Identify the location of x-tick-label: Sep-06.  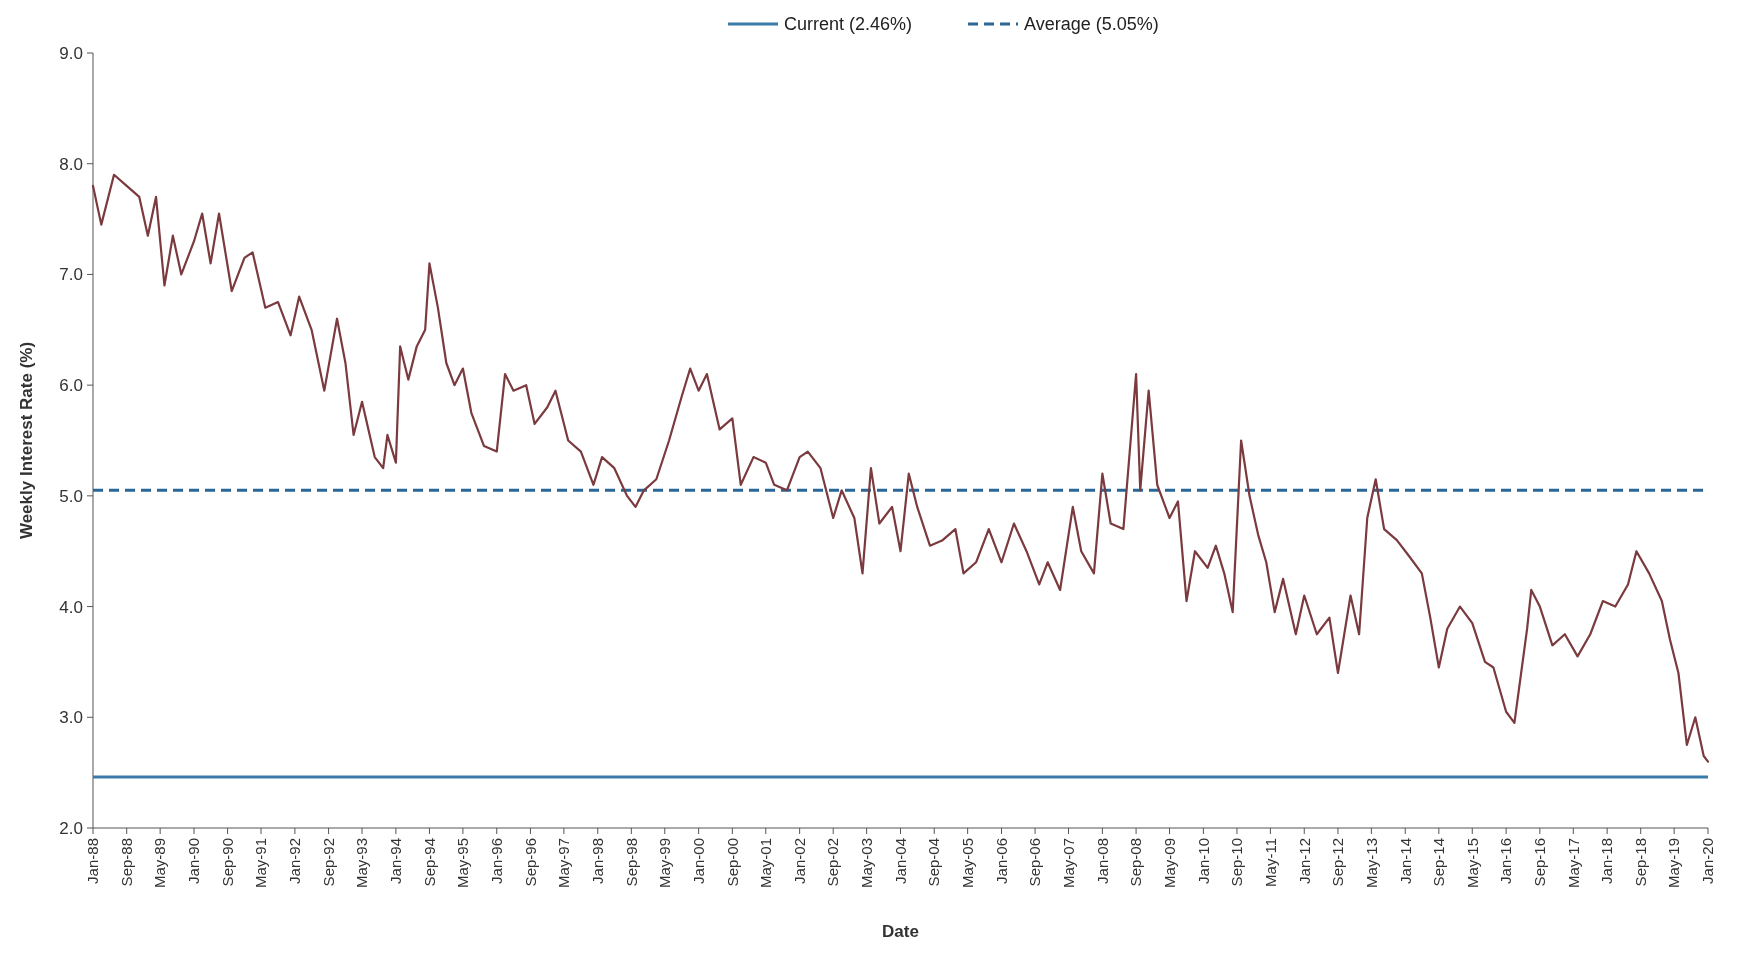
(1035, 862).